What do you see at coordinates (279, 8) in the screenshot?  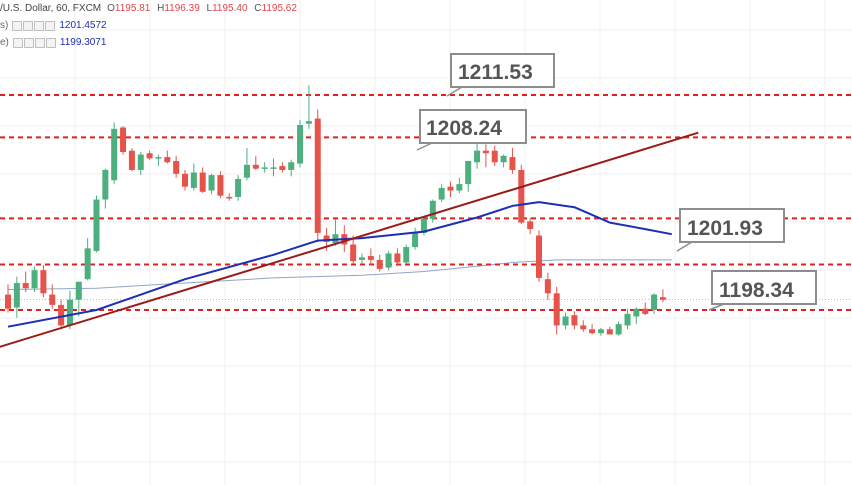 I see `close-value: 1195.62` at bounding box center [279, 8].